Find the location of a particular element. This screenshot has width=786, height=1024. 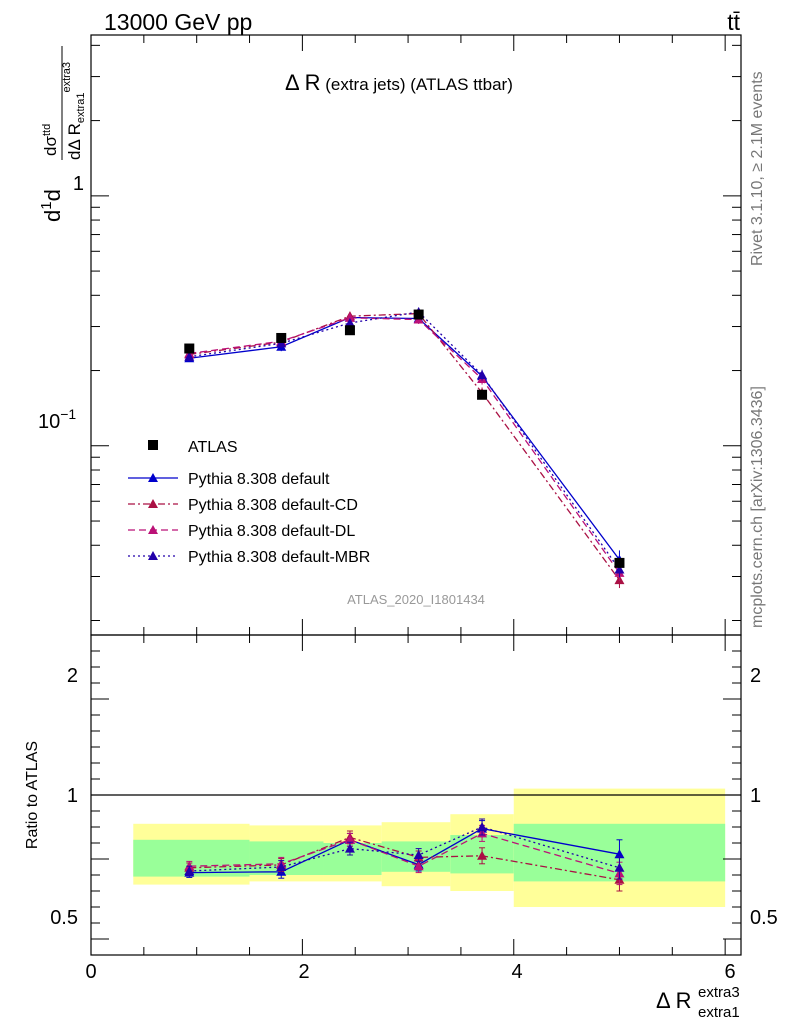

ytick-label-tenth: 10−1 is located at coordinates (57, 419).